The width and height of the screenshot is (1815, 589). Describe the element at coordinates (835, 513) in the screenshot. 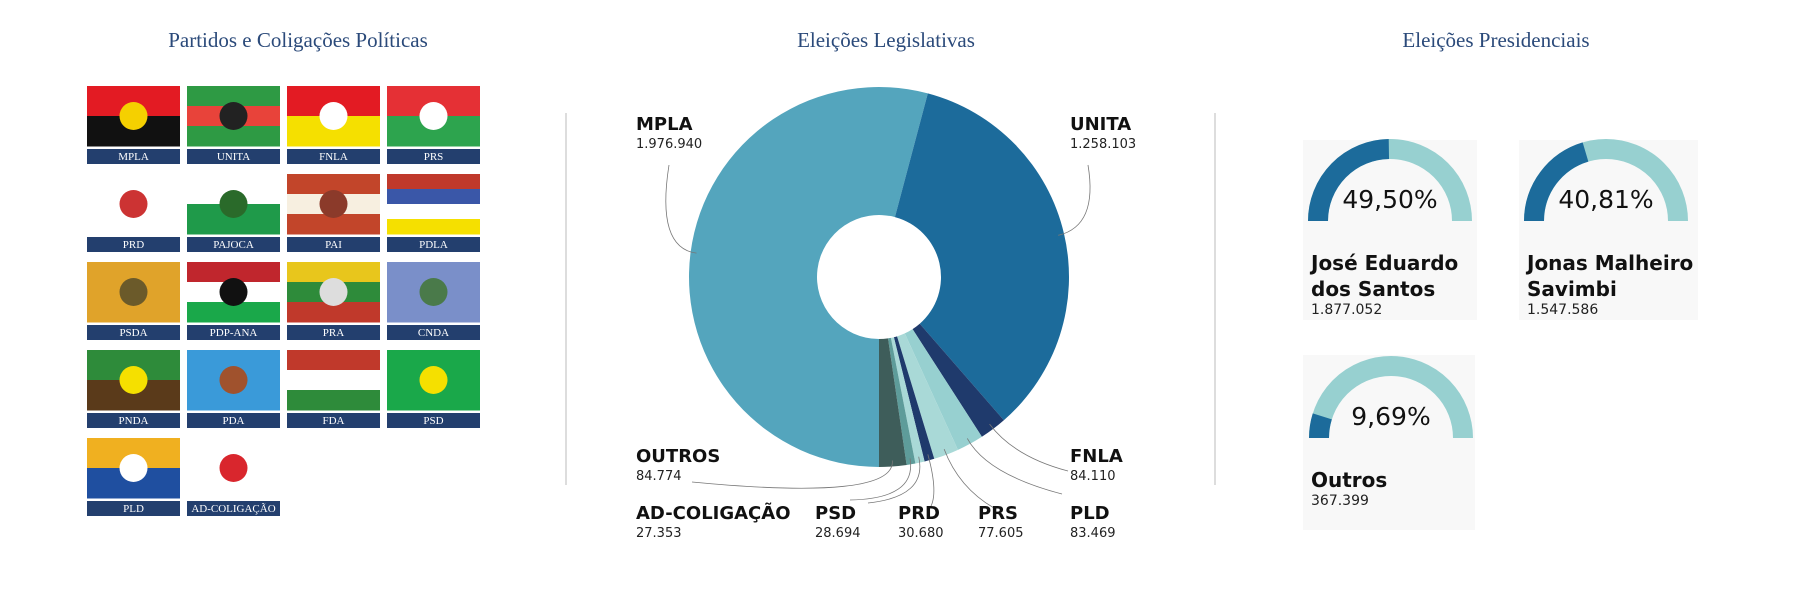

I see `slice-name: PSD` at that location.